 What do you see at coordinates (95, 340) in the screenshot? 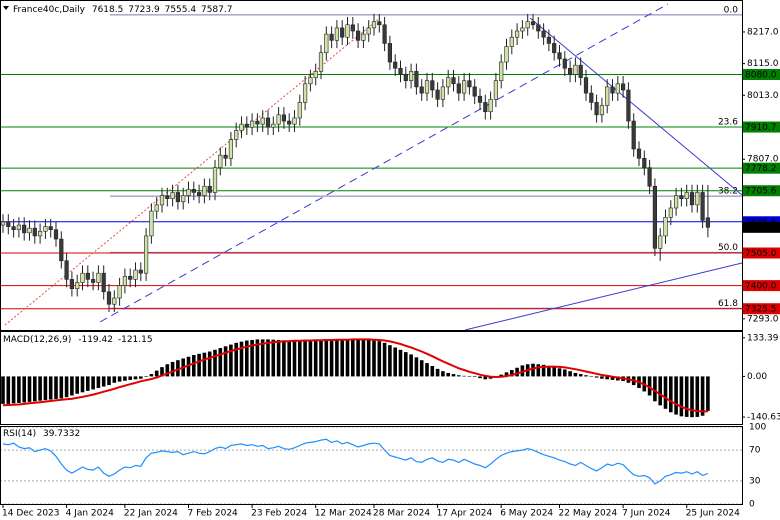
I see `macd-value: -119.42` at bounding box center [95, 340].